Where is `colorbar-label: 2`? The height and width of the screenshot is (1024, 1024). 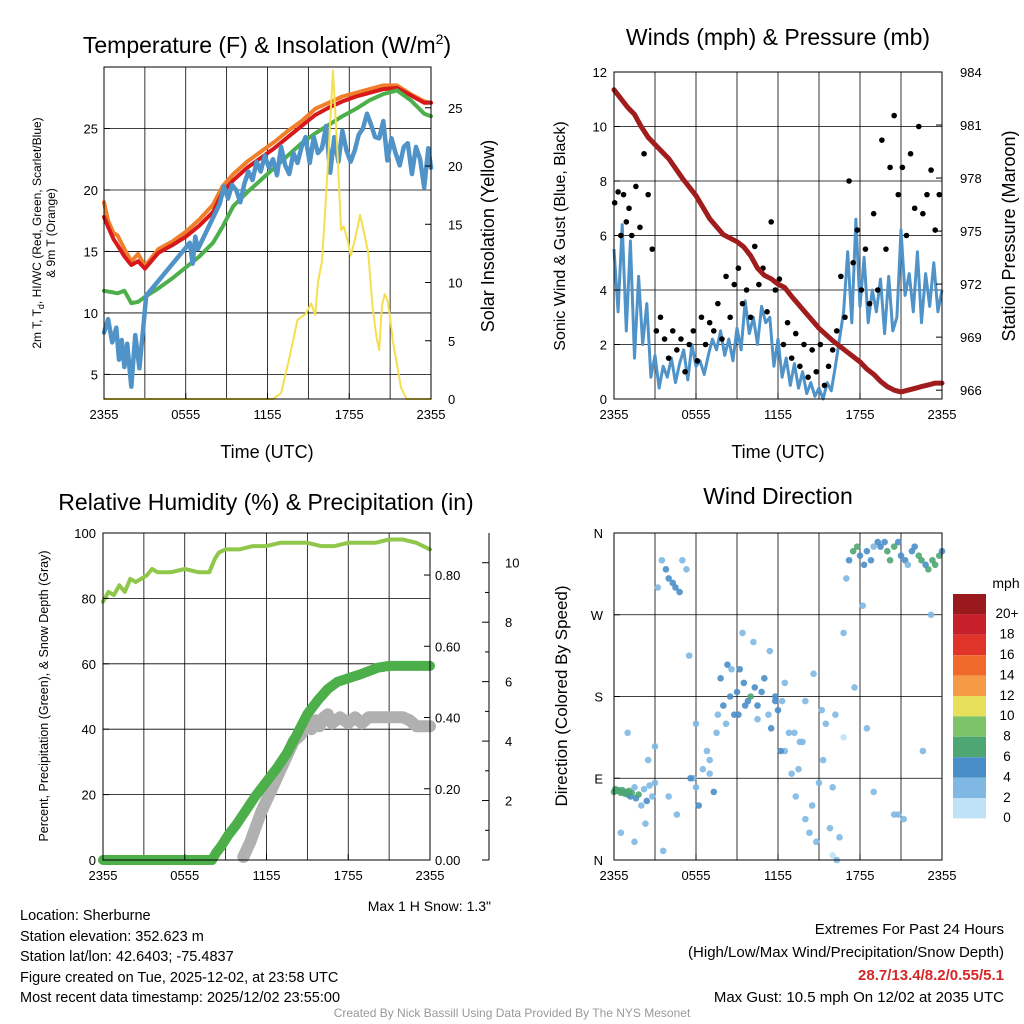 colorbar-label: 2 is located at coordinates (1007, 797).